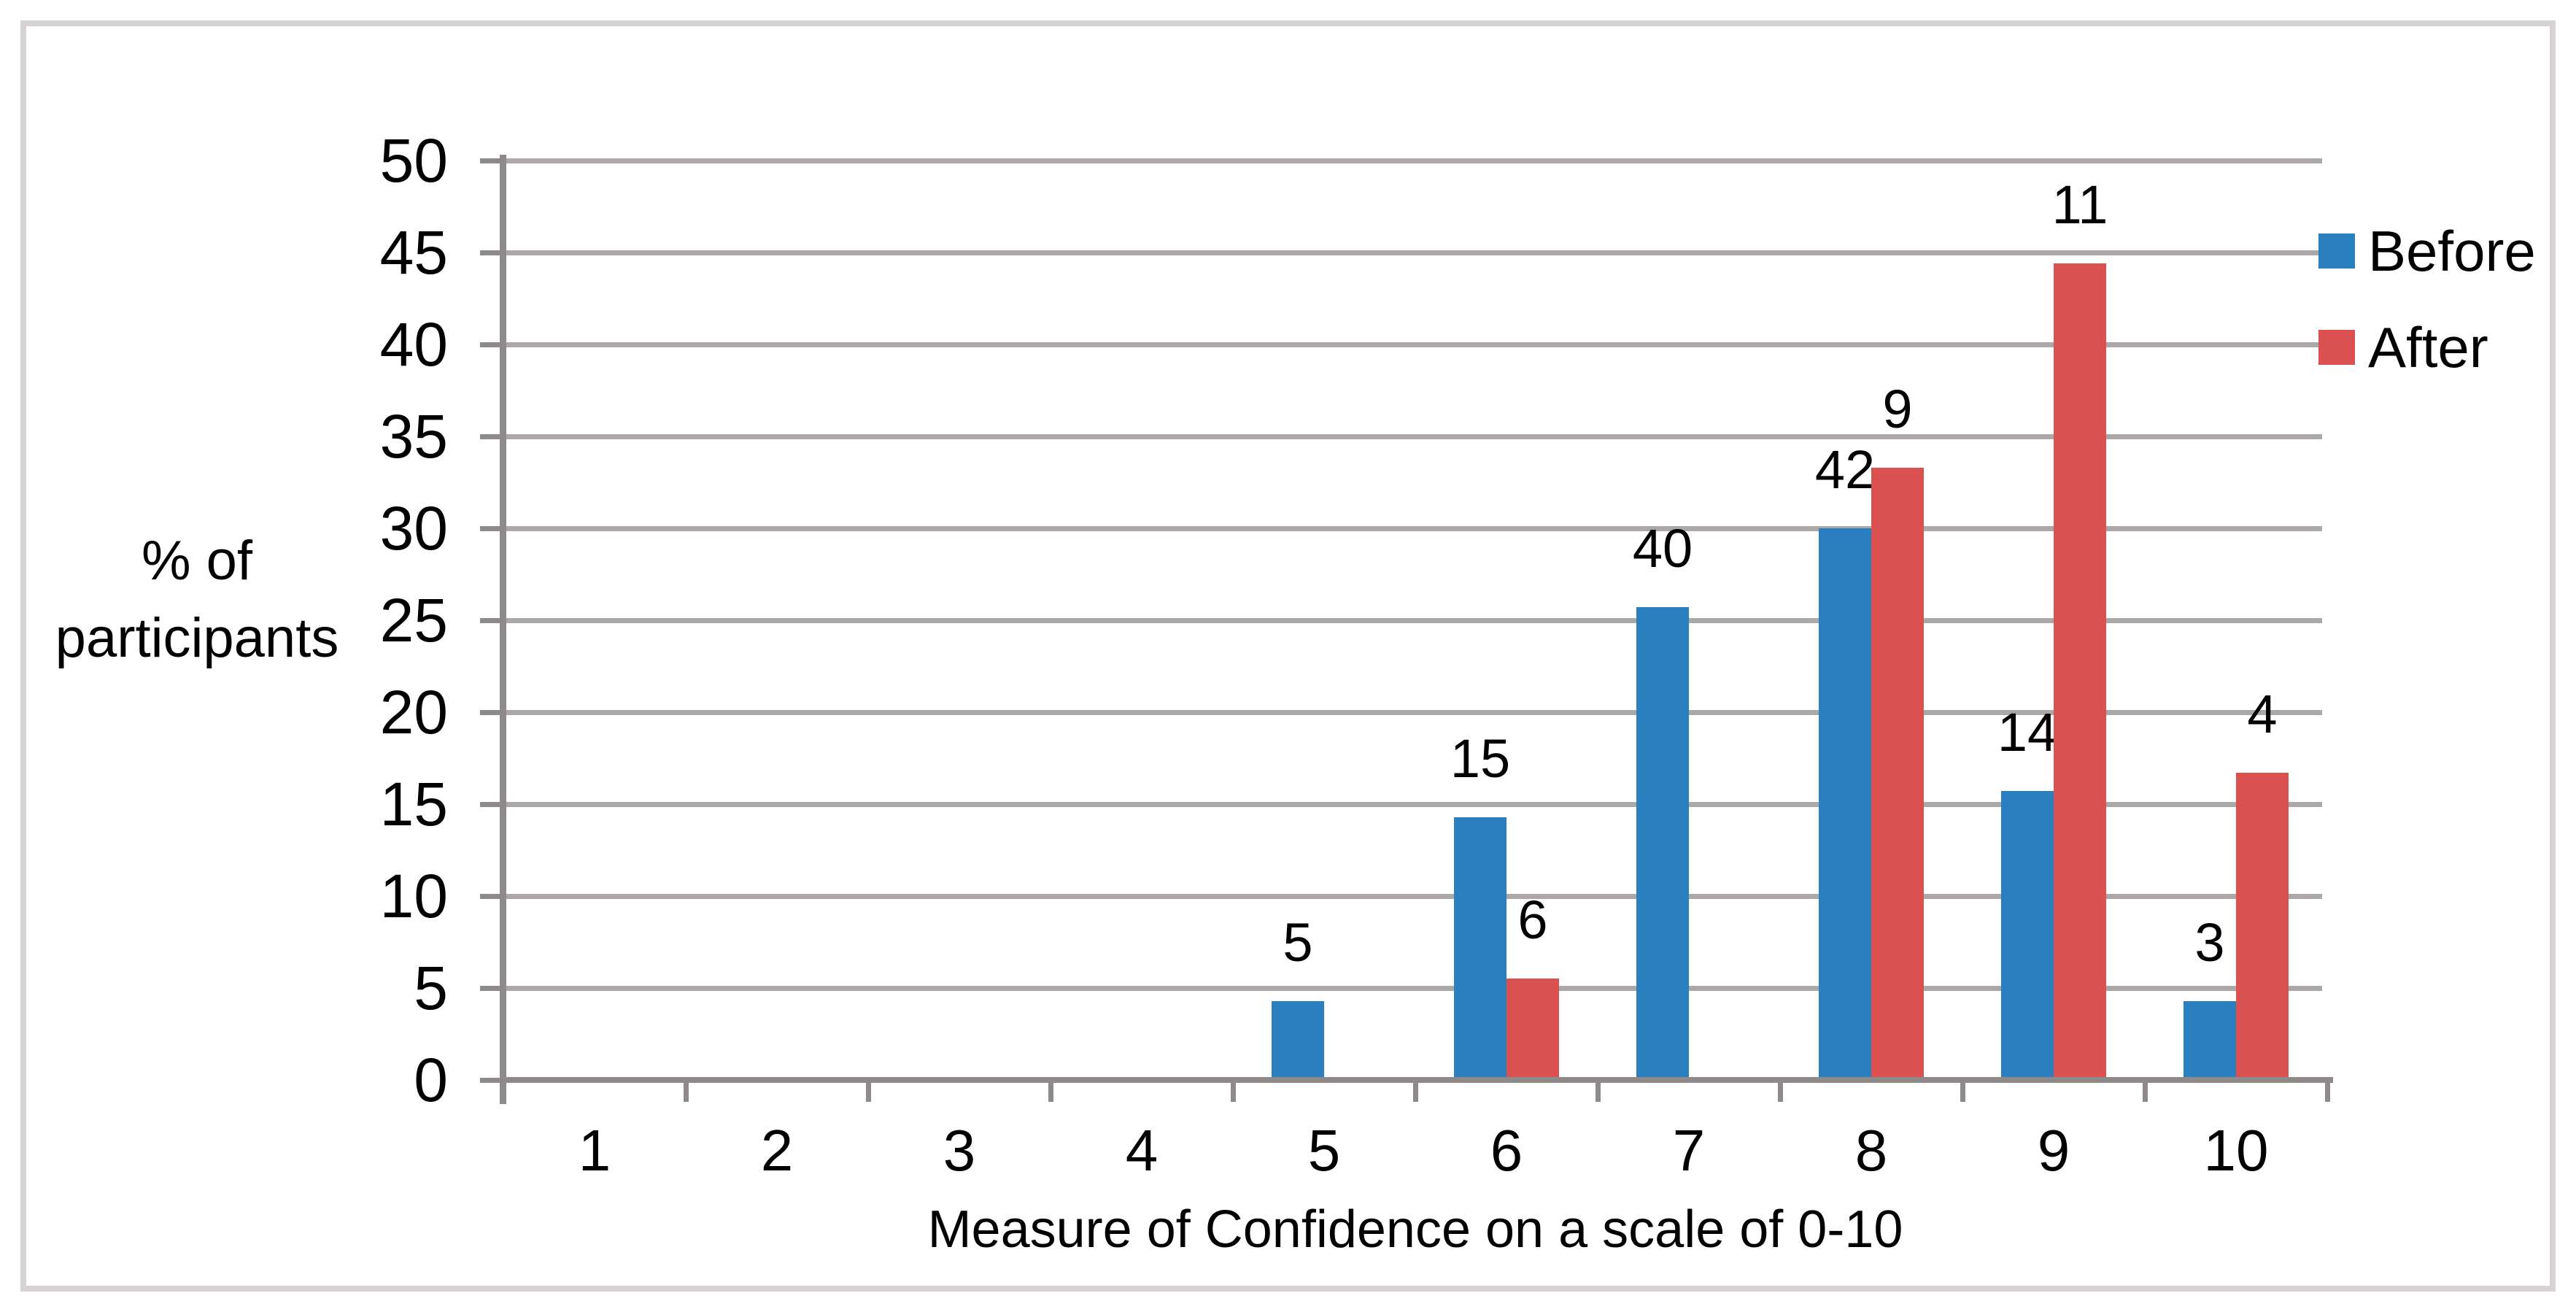 The height and width of the screenshot is (1312, 2576). I want to click on data-label-after-cat10: 4, so click(2262, 714).